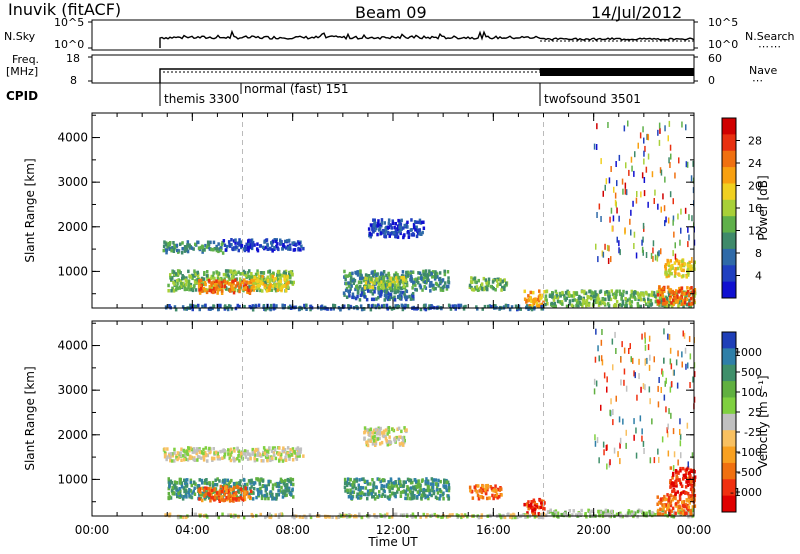 The width and height of the screenshot is (800, 554). I want to click on colorbar-tick-label: 8, so click(758, 253).